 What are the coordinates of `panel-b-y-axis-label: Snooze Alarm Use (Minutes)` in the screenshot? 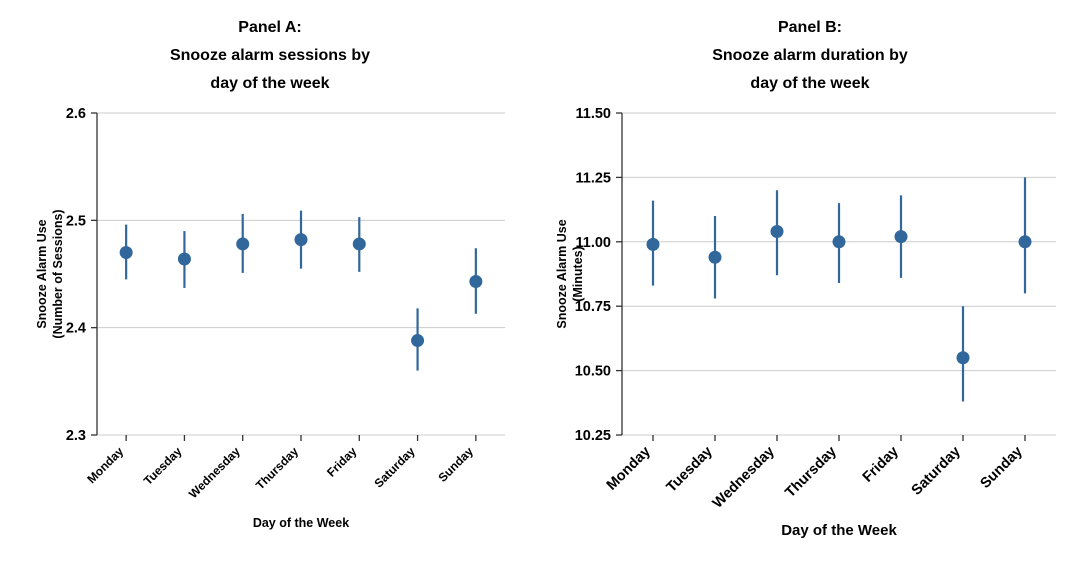 It's located at (570, 273).